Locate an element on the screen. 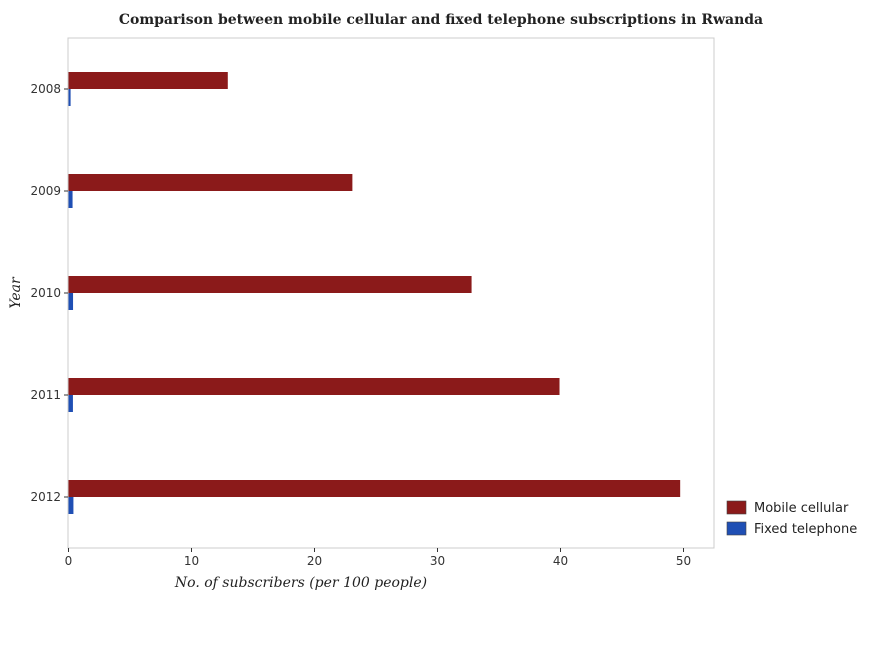 This screenshot has width=882, height=650. y-tick-label: 2011 is located at coordinates (45, 395).